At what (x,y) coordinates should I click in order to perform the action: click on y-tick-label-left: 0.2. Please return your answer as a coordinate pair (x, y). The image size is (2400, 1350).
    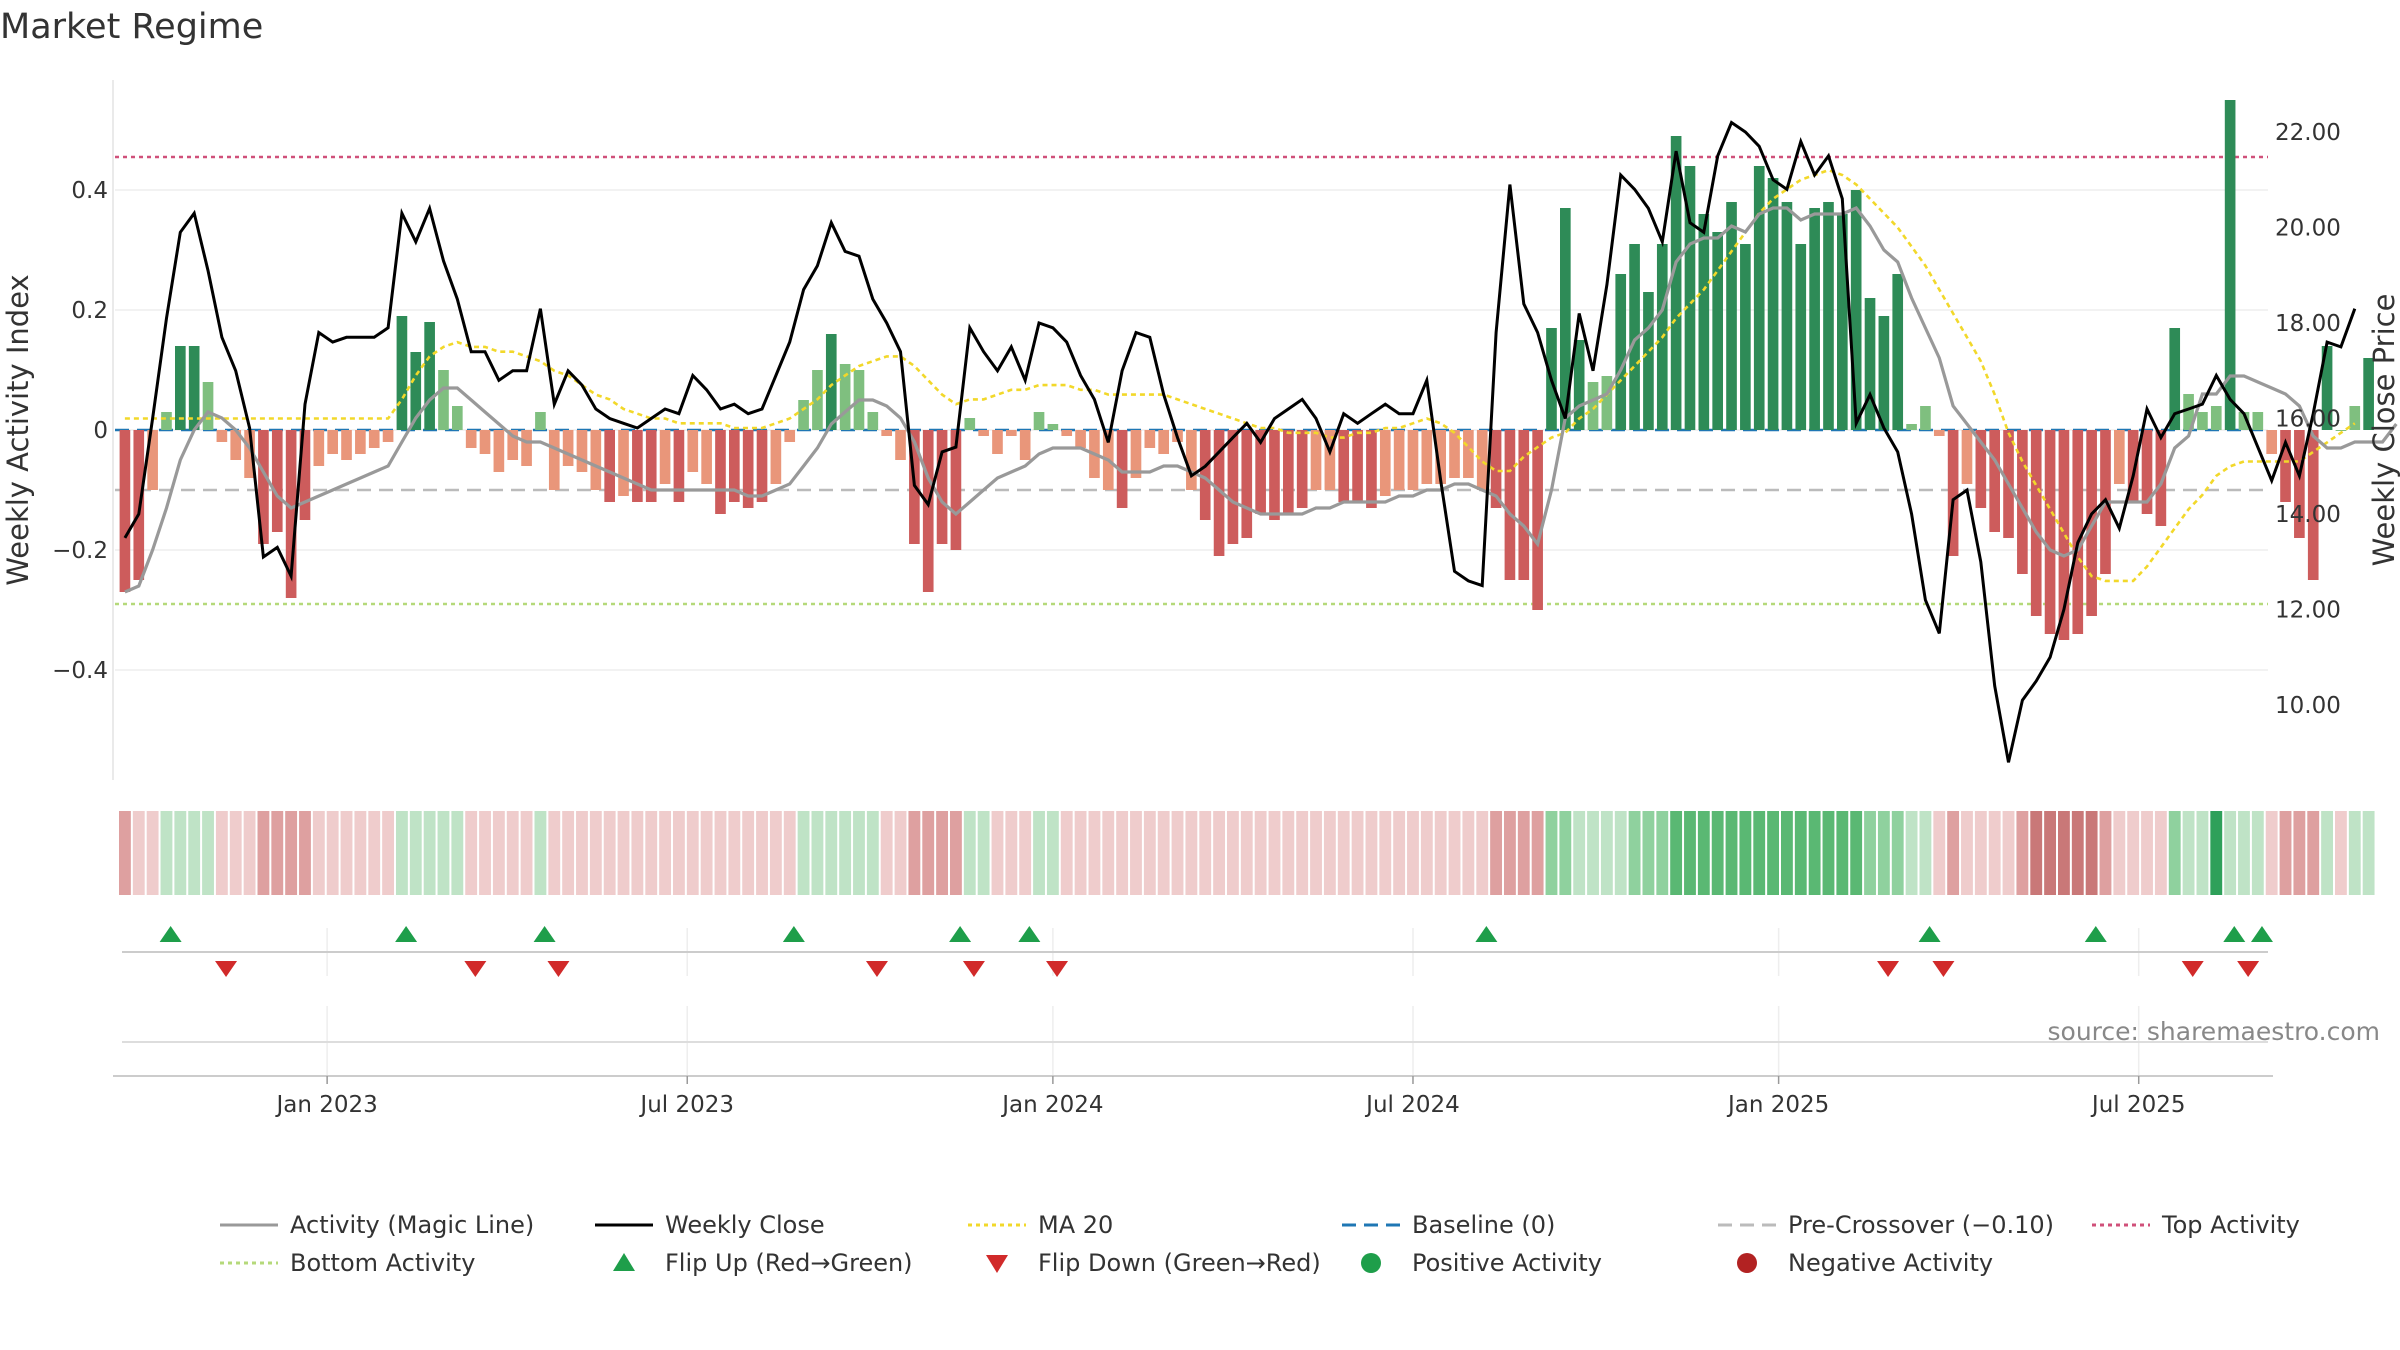
    Looking at the image, I should click on (89, 311).